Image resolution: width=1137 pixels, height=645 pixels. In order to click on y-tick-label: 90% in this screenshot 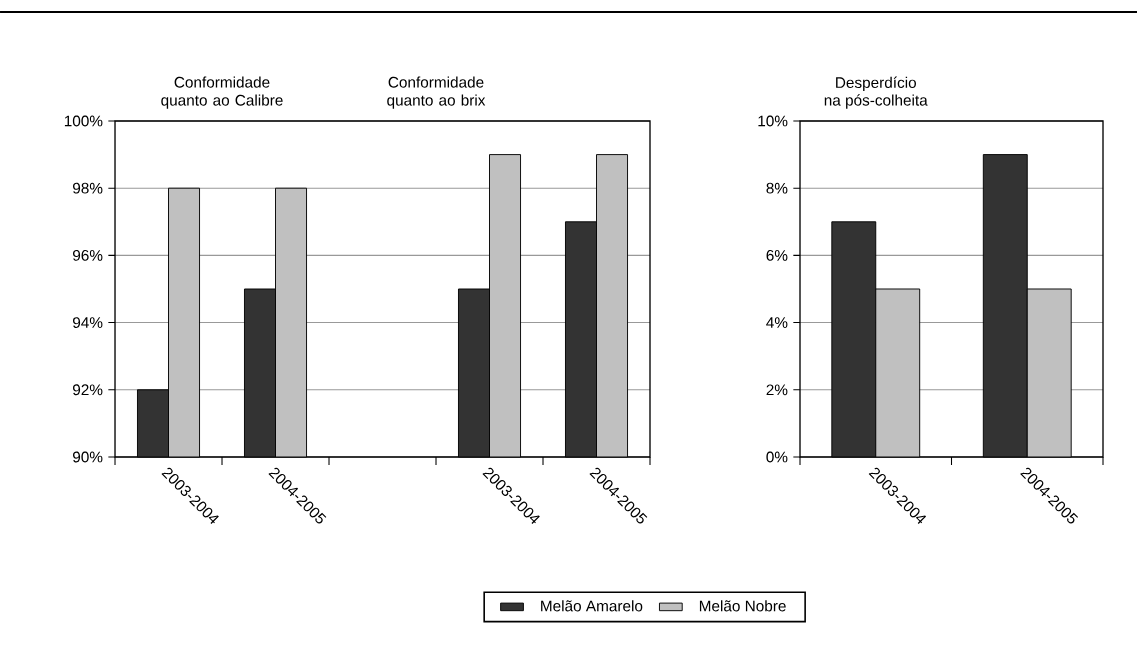, I will do `click(87, 457)`.